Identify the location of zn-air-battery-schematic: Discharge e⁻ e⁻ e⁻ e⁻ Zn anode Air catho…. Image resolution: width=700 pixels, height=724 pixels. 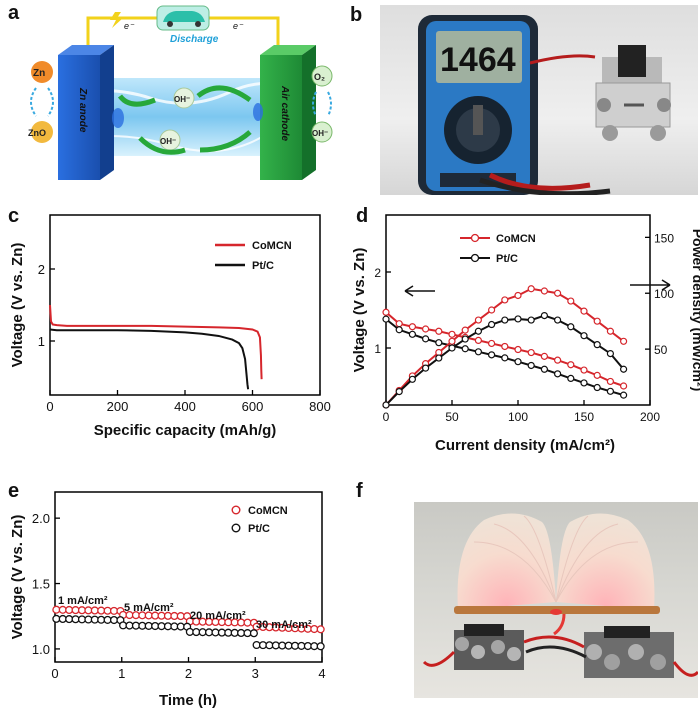
(180, 92).